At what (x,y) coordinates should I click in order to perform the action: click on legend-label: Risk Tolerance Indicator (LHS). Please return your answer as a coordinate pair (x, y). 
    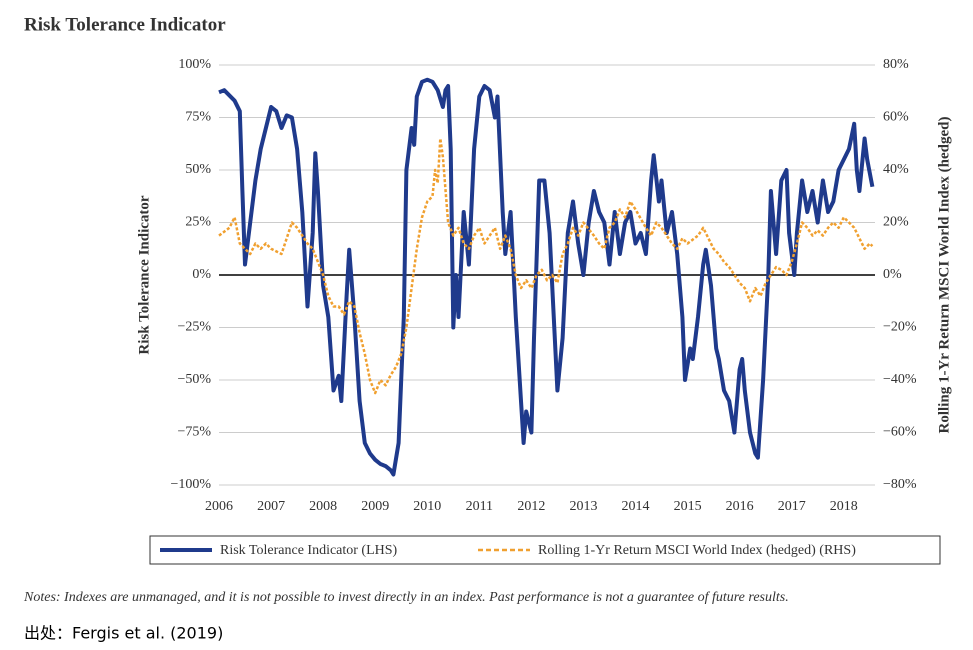
    Looking at the image, I should click on (309, 550).